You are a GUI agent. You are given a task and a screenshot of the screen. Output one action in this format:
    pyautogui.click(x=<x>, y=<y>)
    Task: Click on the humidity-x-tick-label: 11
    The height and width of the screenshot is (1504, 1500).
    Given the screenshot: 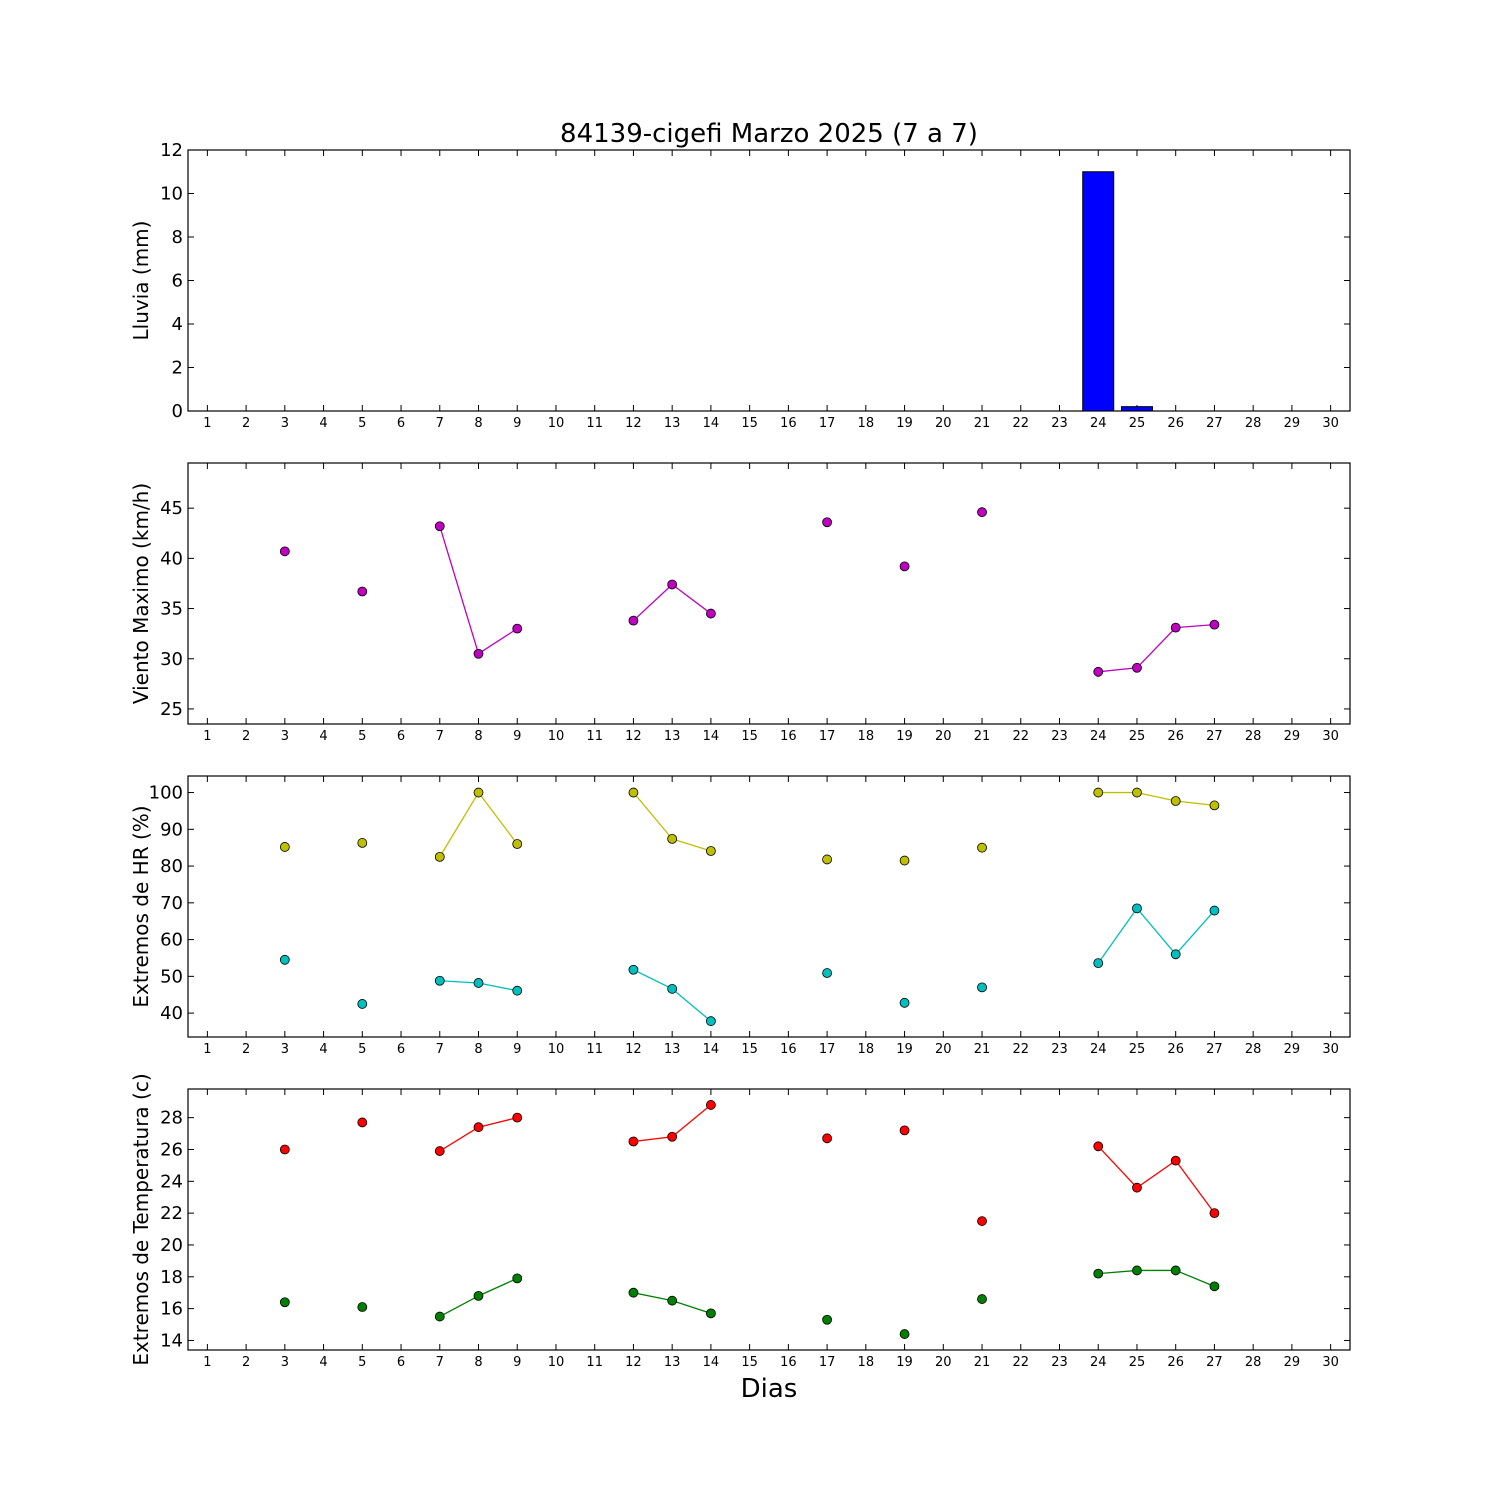 What is the action you would take?
    pyautogui.click(x=594, y=1049)
    